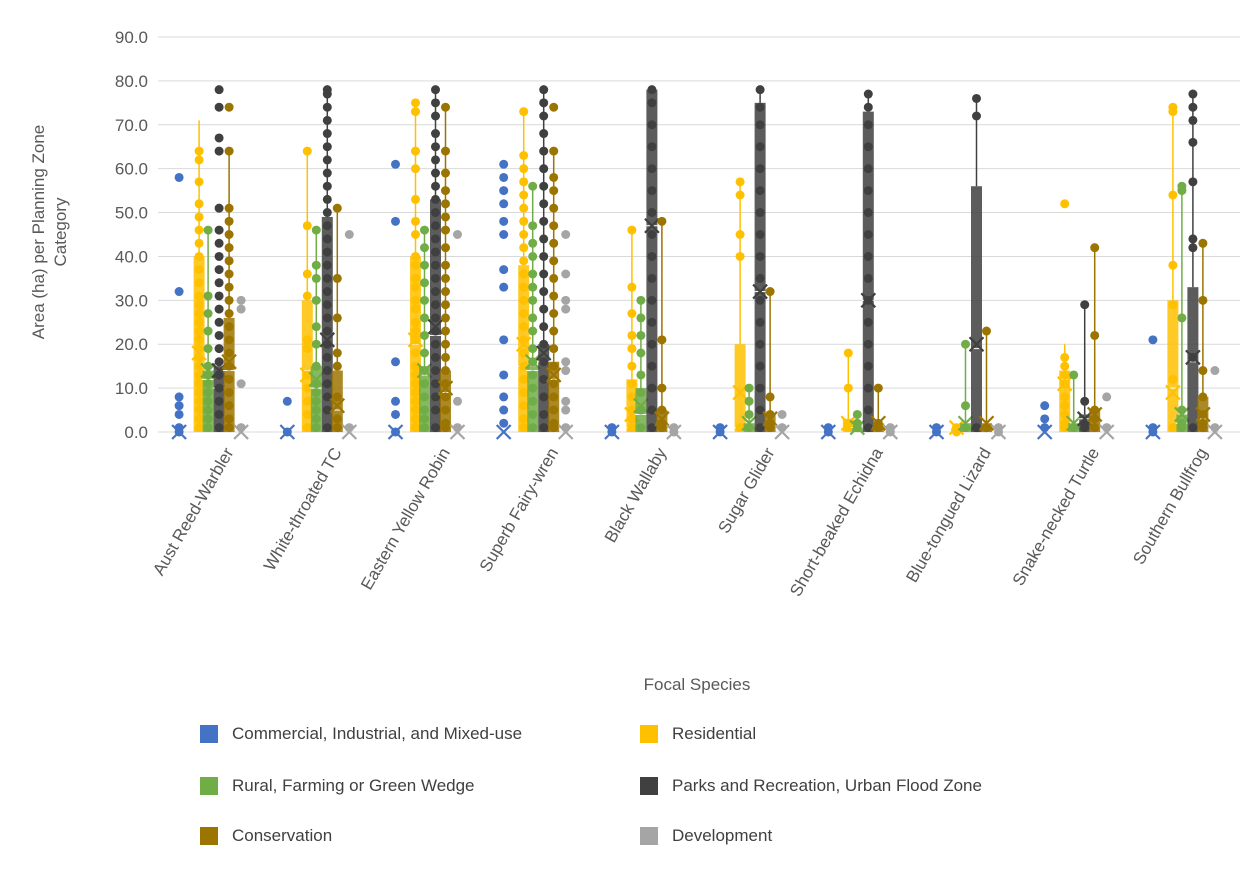 Image resolution: width=1249 pixels, height=879 pixels. Describe the element at coordinates (405, 519) in the screenshot. I see `x-category-label: Eastern Yellow Robin` at that location.